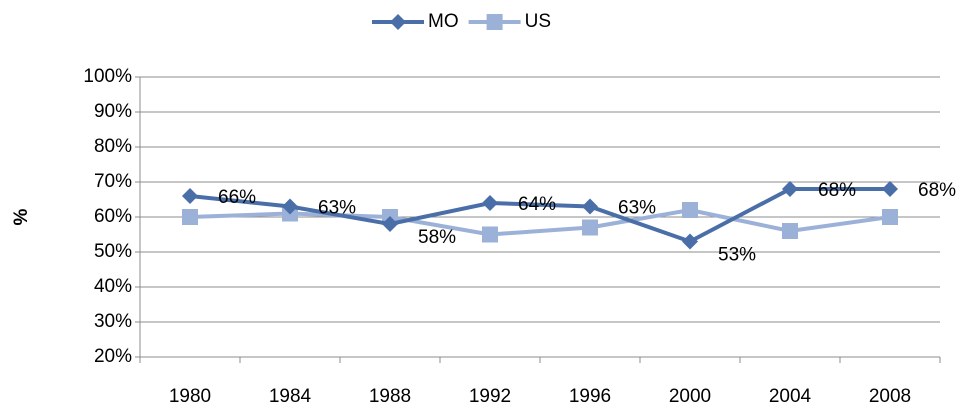 This screenshot has height=414, width=966. Describe the element at coordinates (113, 286) in the screenshot. I see `y-tick-label: 40%` at that location.